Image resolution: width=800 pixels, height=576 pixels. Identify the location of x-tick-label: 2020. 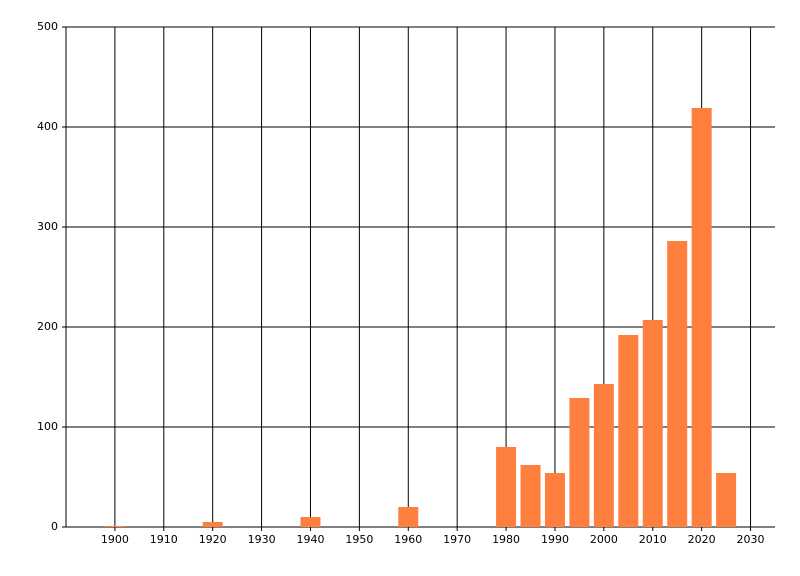
(702, 539).